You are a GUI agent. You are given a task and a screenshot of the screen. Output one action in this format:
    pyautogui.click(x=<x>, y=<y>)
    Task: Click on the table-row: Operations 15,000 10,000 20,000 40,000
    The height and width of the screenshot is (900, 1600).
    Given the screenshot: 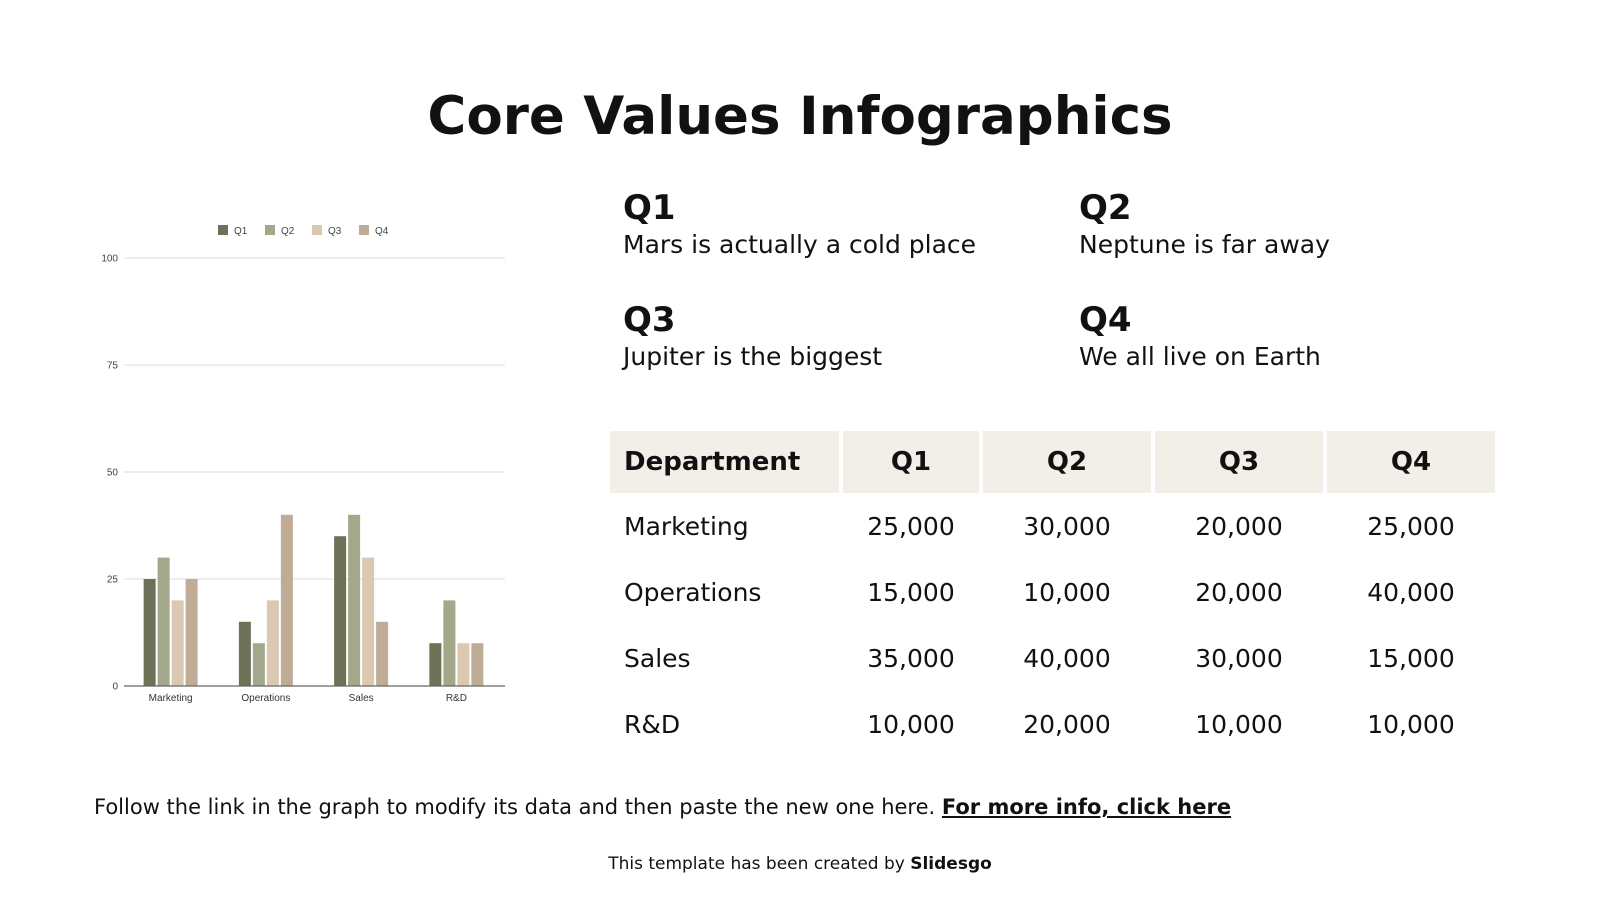 What is the action you would take?
    pyautogui.click(x=1052, y=592)
    